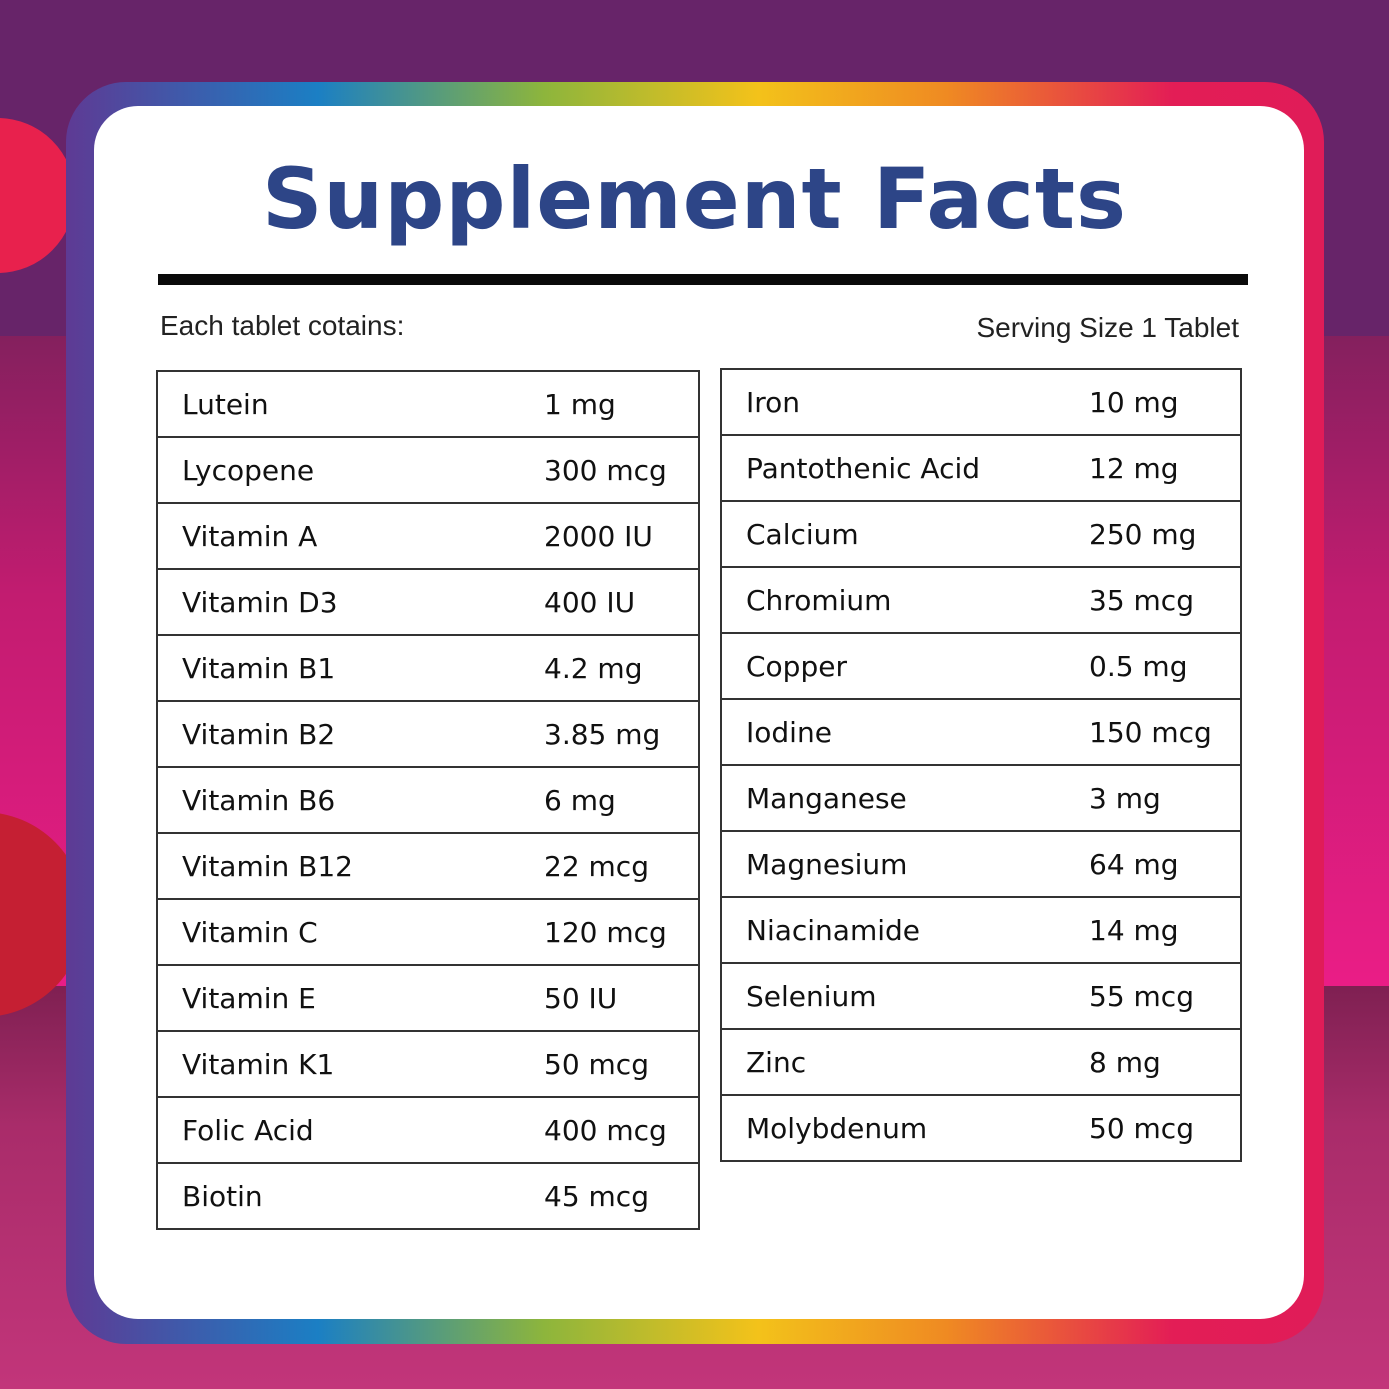 This screenshot has width=1389, height=1389. Describe the element at coordinates (1165, 996) in the screenshot. I see `nutrient-amount: 55 mcg` at that location.